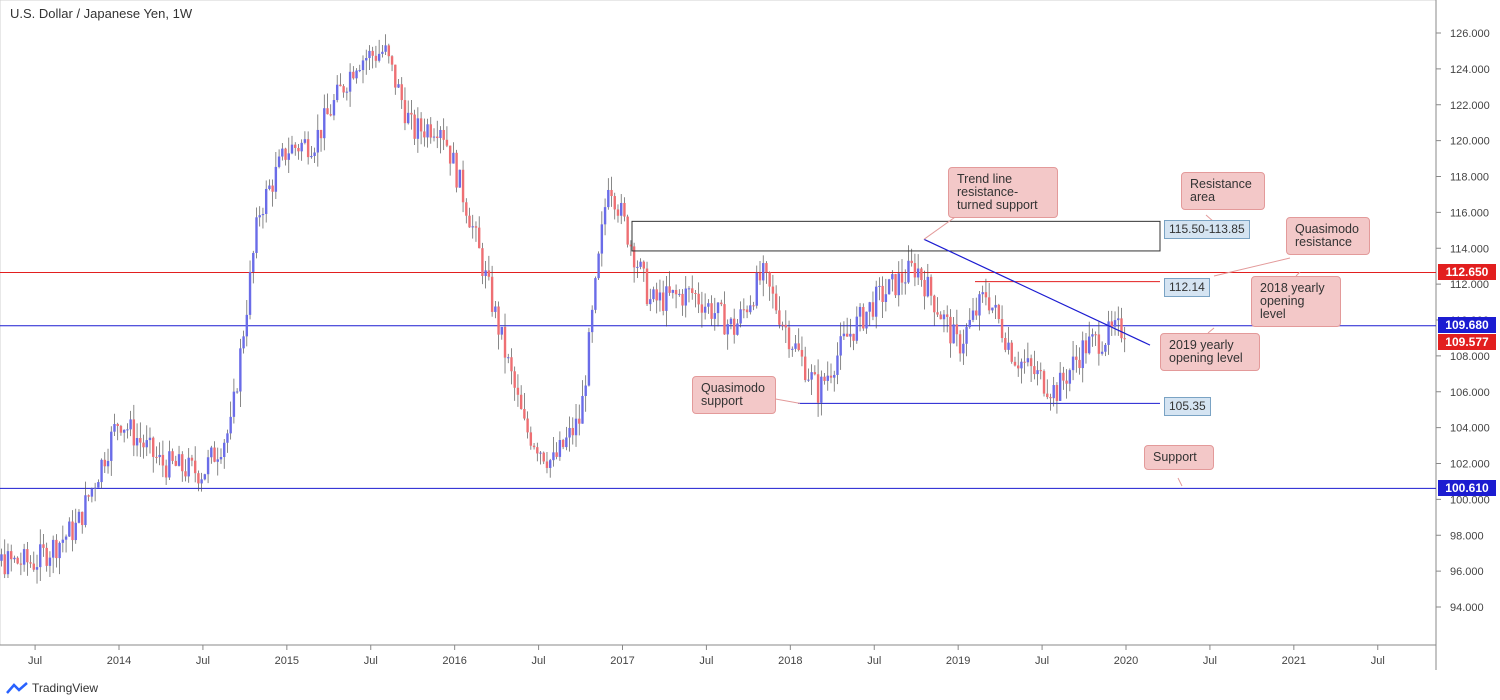  Describe the element at coordinates (1003, 192) in the screenshot. I see `annotation-trendline: Trend line resistance-turned support` at that location.